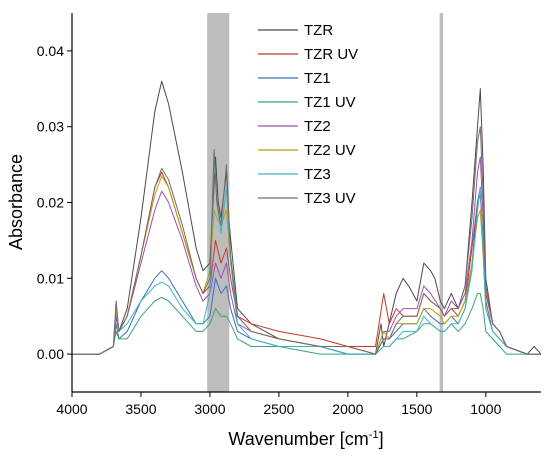  I want to click on x-axis-title: Wavenumber [cm-1], so click(305, 439).